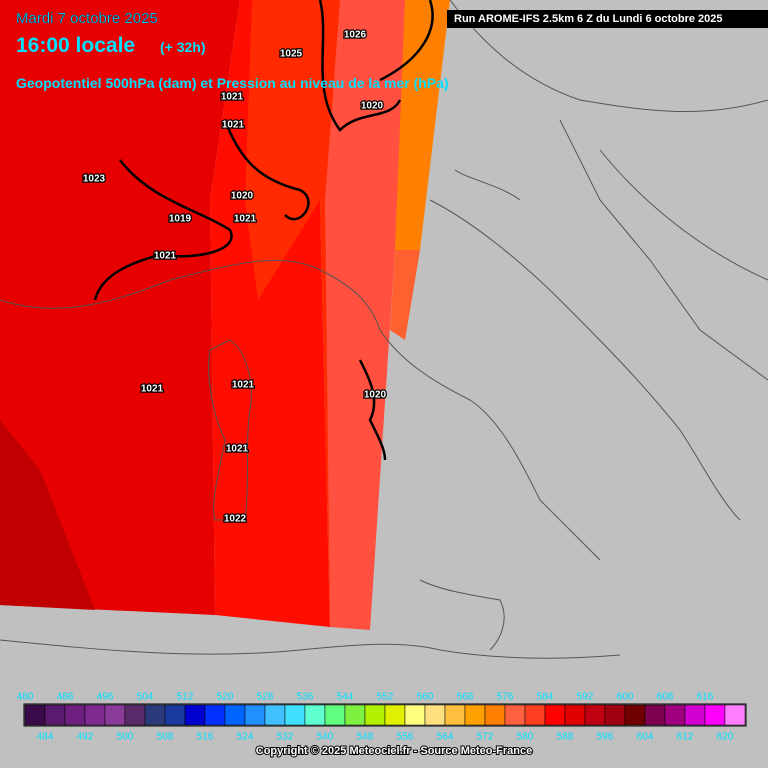 This screenshot has height=768, width=768. What do you see at coordinates (285, 737) in the screenshot?
I see `colorbar-label: 532` at bounding box center [285, 737].